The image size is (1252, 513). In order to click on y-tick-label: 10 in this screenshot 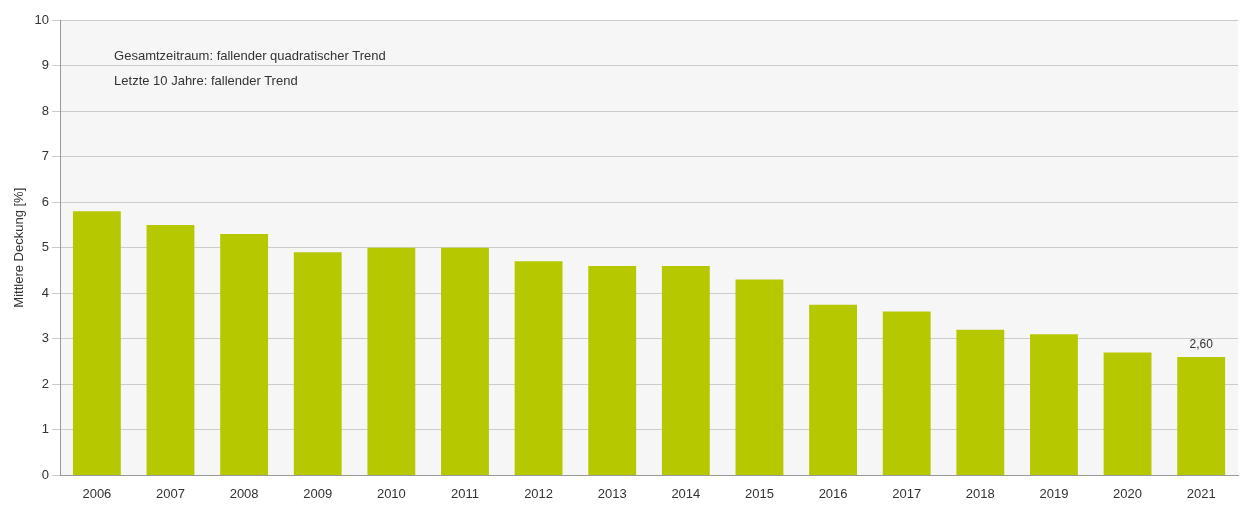, I will do `click(42, 19)`.